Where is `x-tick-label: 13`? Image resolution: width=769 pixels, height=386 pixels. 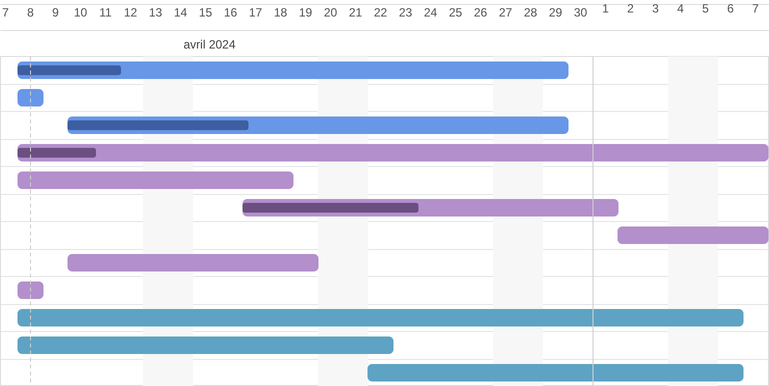 x-tick-label: 13 is located at coordinates (155, 13).